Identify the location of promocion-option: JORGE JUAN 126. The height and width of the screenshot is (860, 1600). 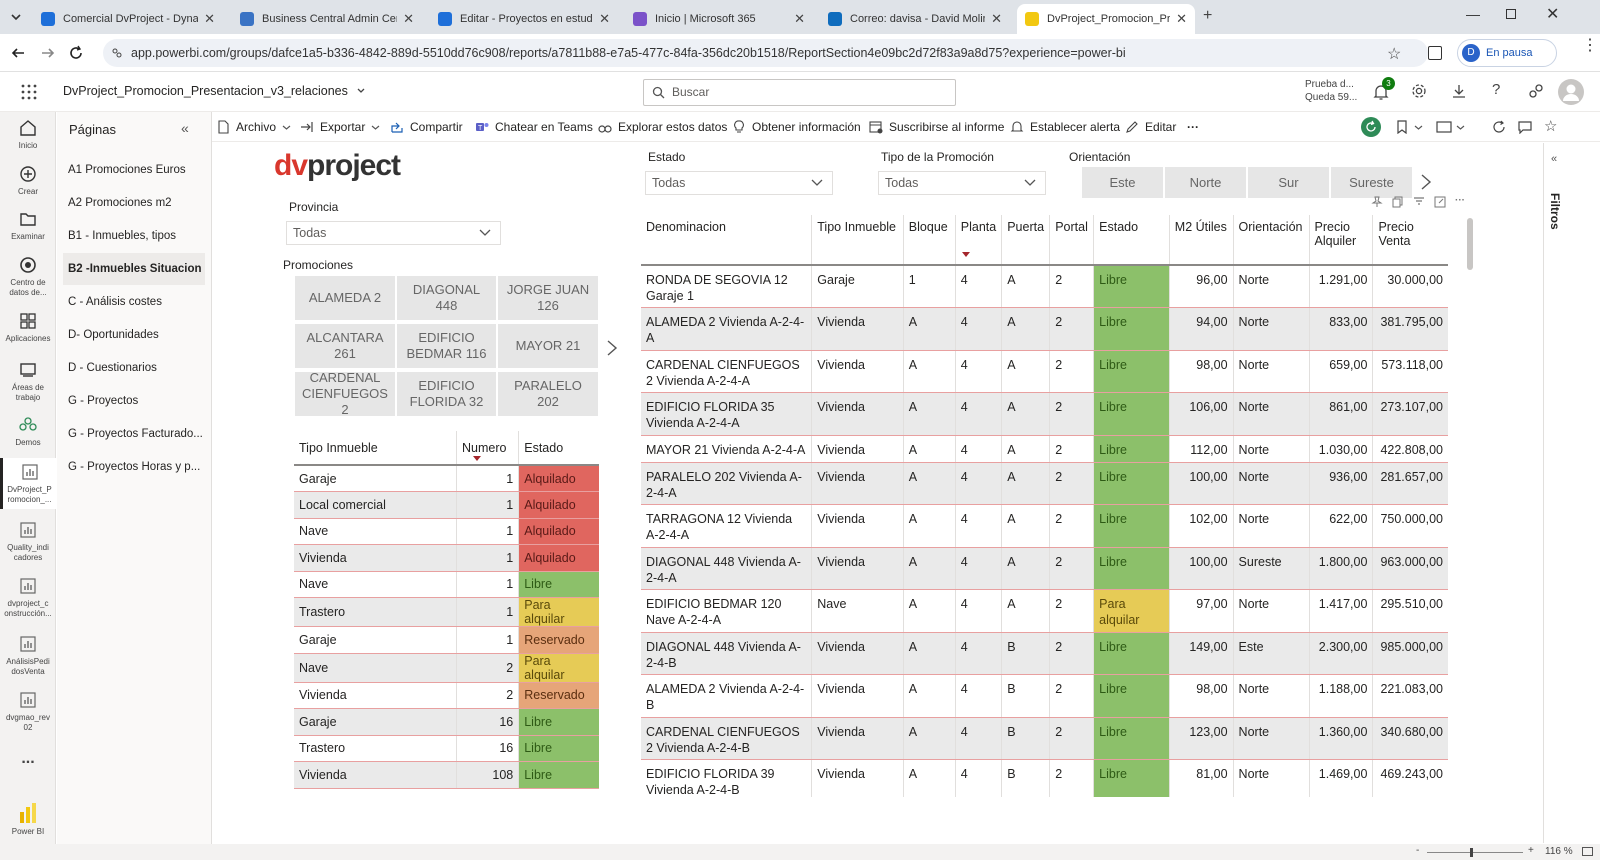
(548, 298).